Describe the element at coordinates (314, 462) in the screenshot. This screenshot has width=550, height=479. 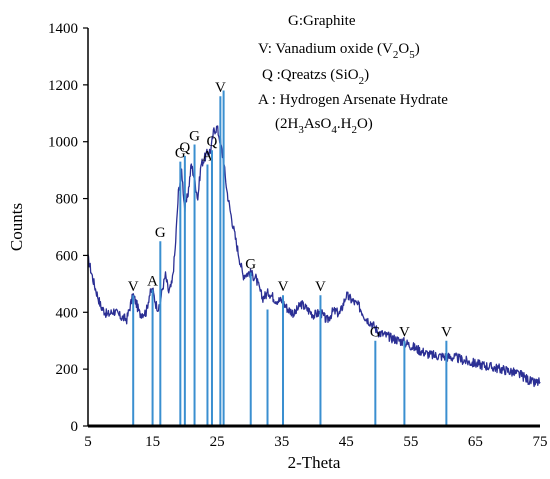
I see `x-axis-title: 2-Theta` at that location.